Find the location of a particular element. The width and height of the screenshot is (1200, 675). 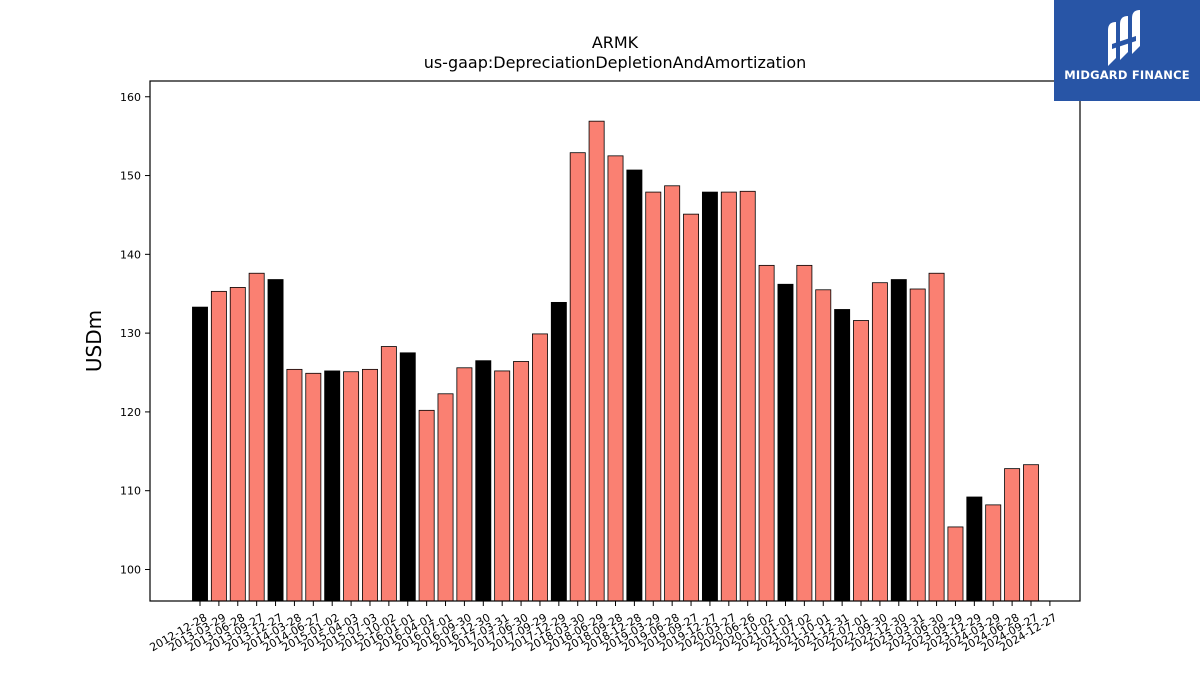

y-axis: 100 110 120 130 140 150 160 is located at coordinates (135, 333).